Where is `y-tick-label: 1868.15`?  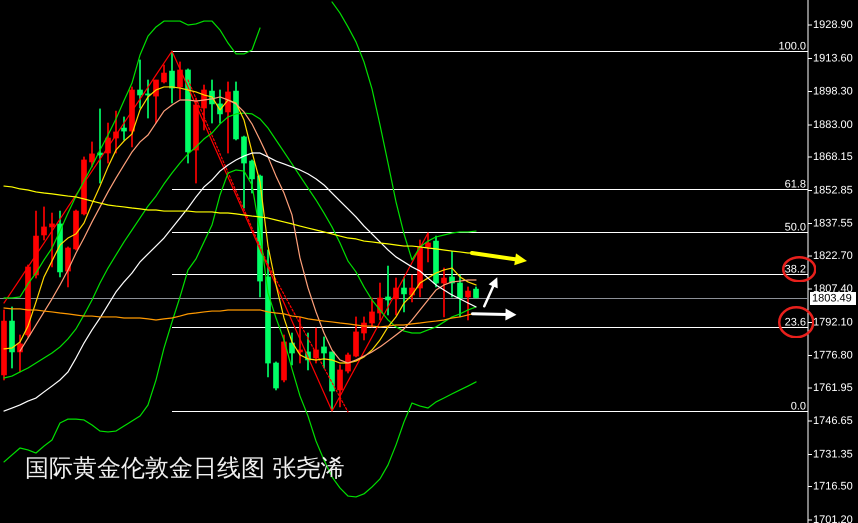 y-tick-label: 1868.15 is located at coordinates (833, 157).